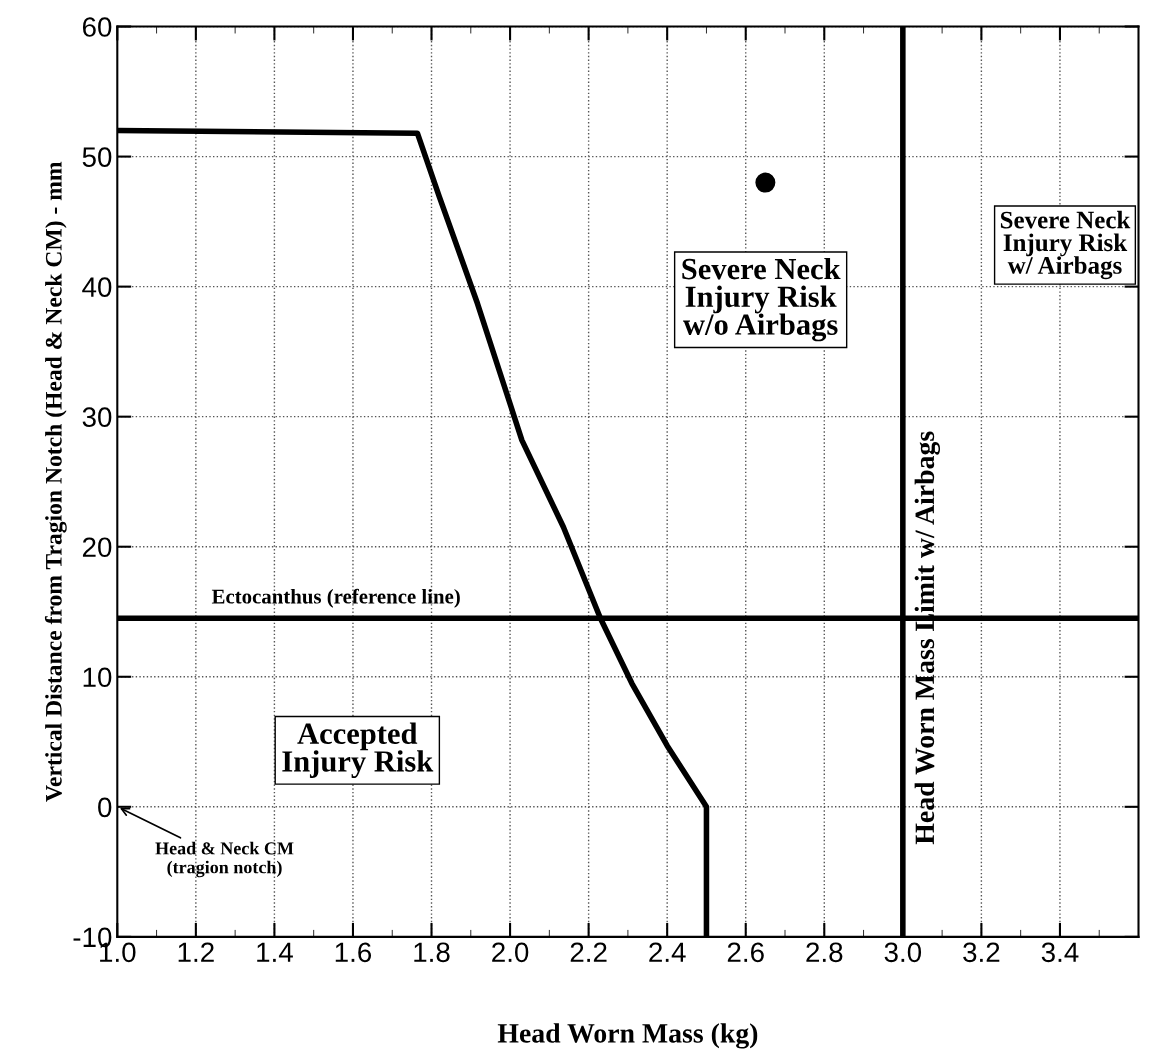 The image size is (1150, 1061). What do you see at coordinates (903, 952) in the screenshot?
I see `x-tick-label: 3.0` at bounding box center [903, 952].